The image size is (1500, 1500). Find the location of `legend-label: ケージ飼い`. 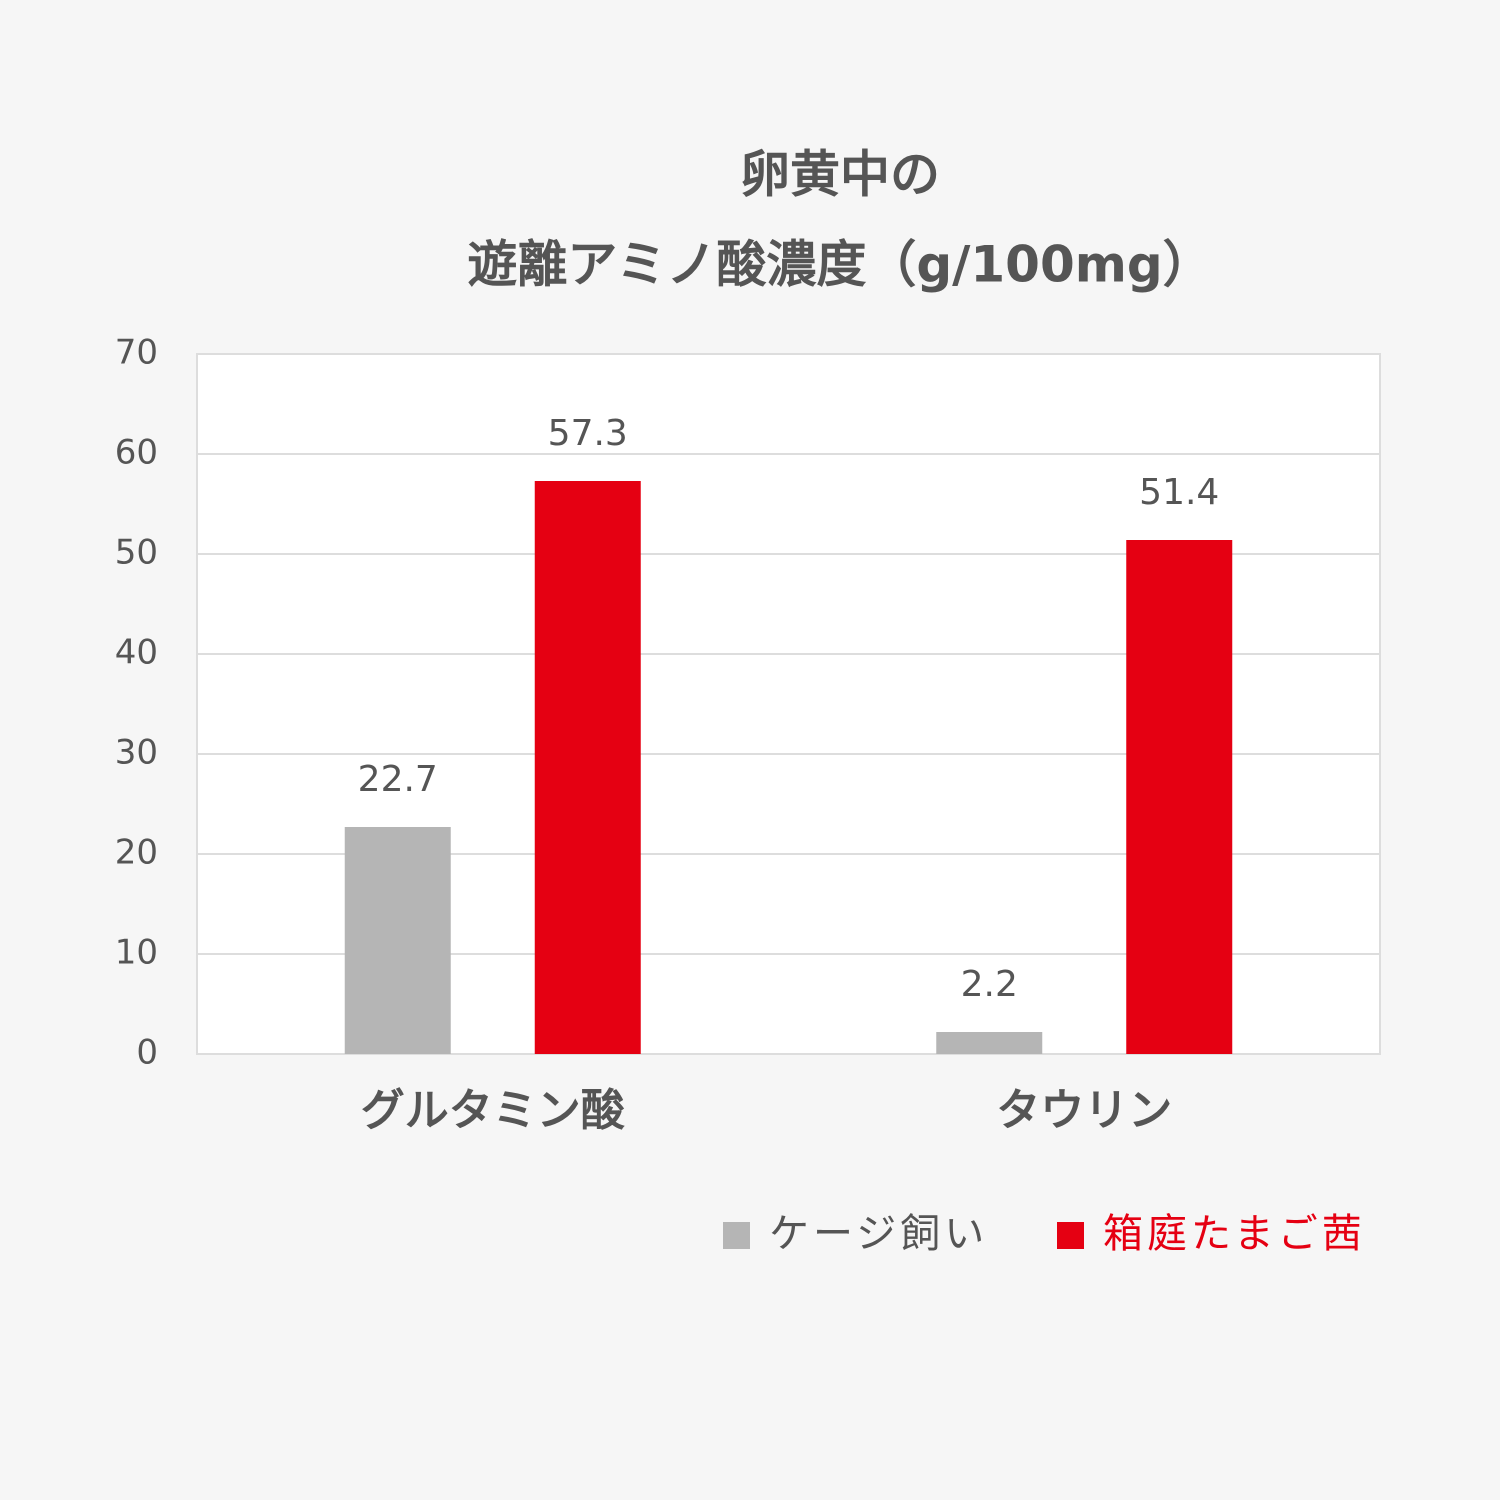

legend-label: ケージ飼い is located at coordinates (878, 1234).